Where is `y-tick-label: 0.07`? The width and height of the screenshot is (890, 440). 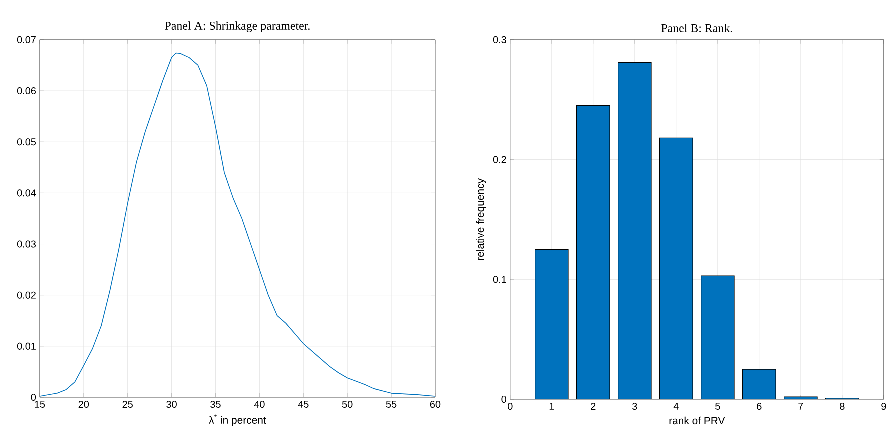
y-tick-label: 0.07 is located at coordinates (26, 40).